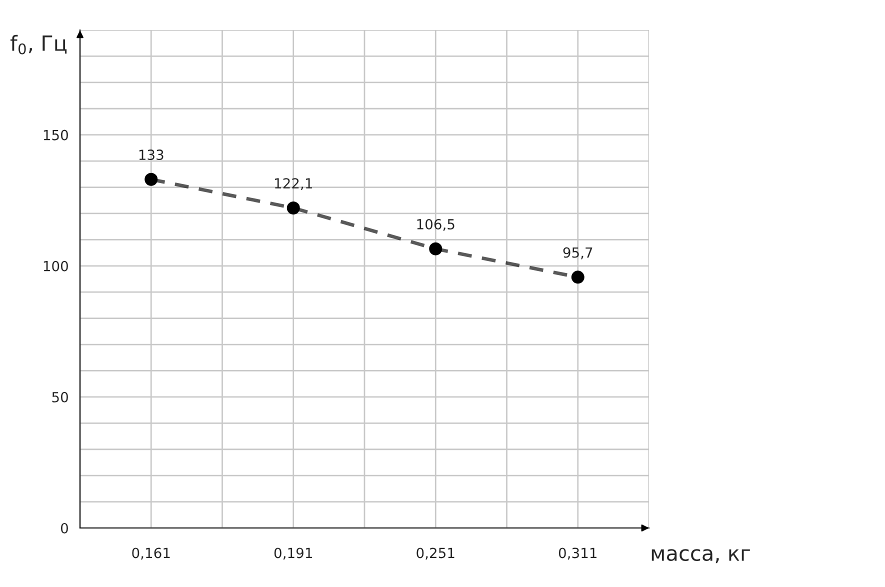  I want to click on data-label: 122,1, so click(293, 184).